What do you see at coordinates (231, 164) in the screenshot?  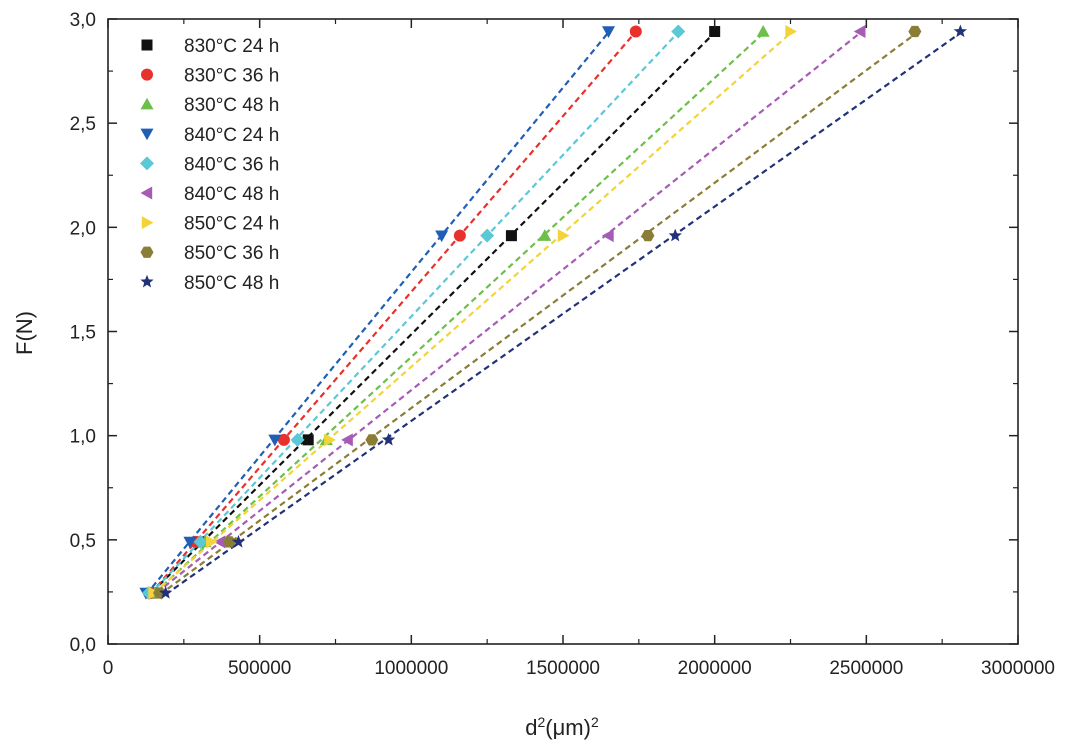 I see `legend-label: 840°C 36 h` at bounding box center [231, 164].